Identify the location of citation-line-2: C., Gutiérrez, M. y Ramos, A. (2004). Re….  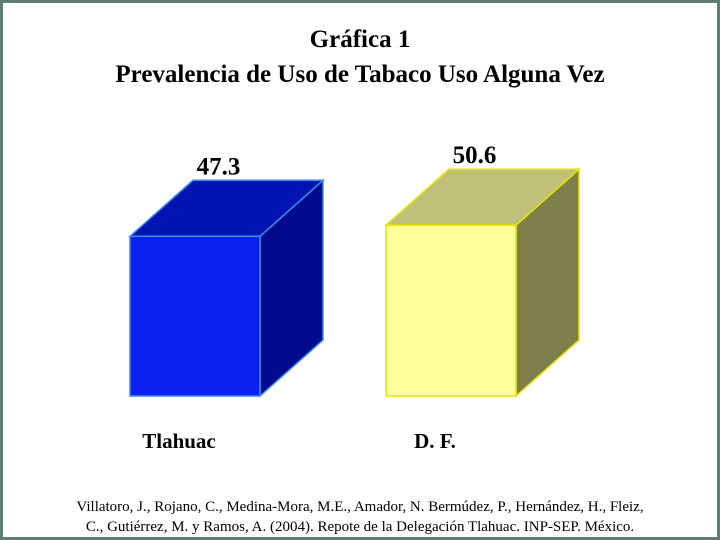
(360, 527).